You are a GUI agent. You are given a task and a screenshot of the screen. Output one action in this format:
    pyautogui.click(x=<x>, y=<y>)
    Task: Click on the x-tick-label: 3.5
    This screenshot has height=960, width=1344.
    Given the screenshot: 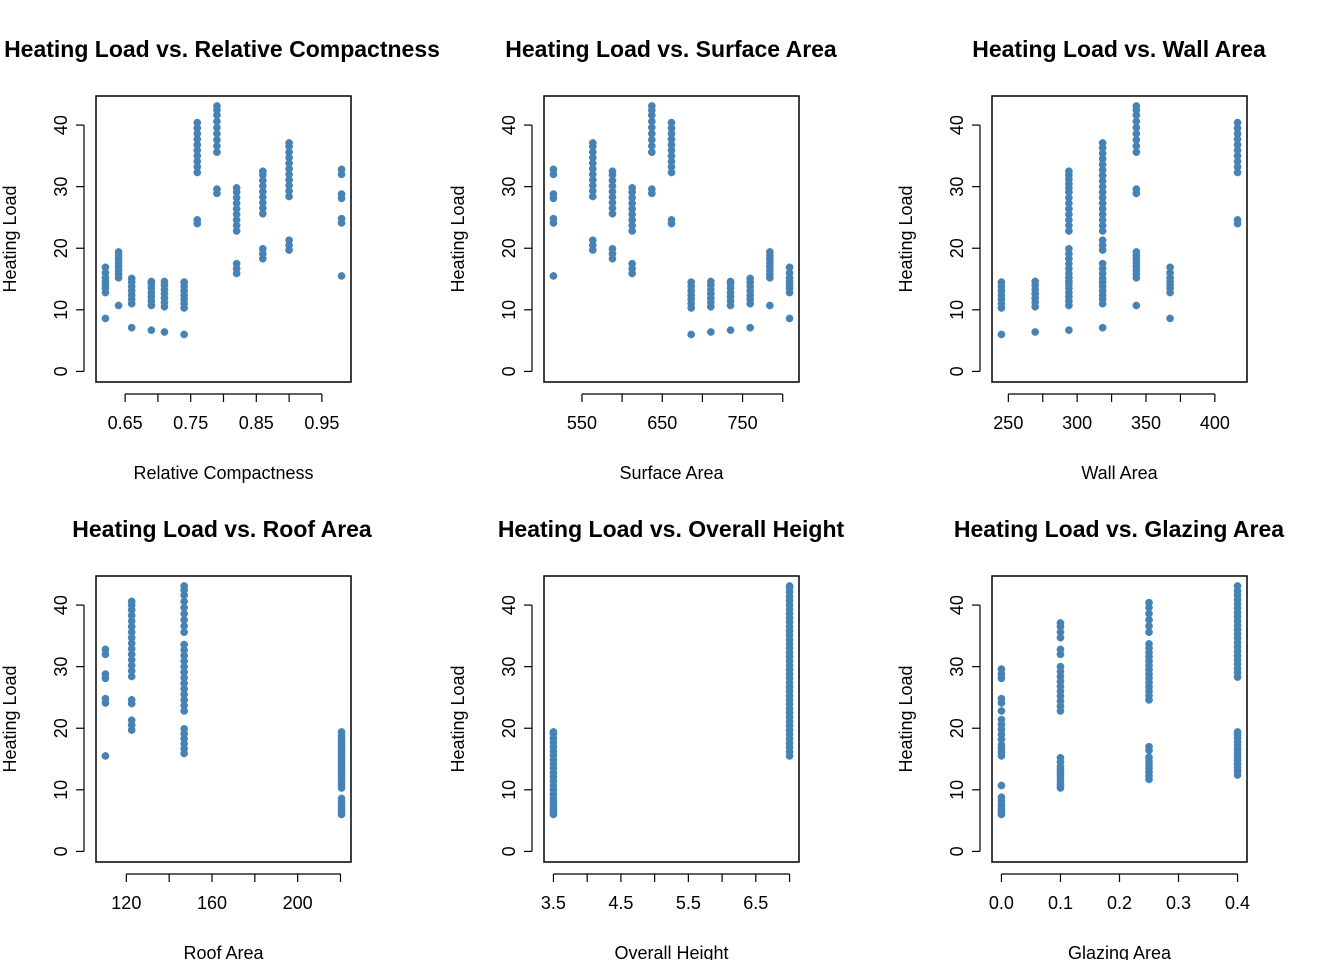 What is the action you would take?
    pyautogui.click(x=553, y=903)
    